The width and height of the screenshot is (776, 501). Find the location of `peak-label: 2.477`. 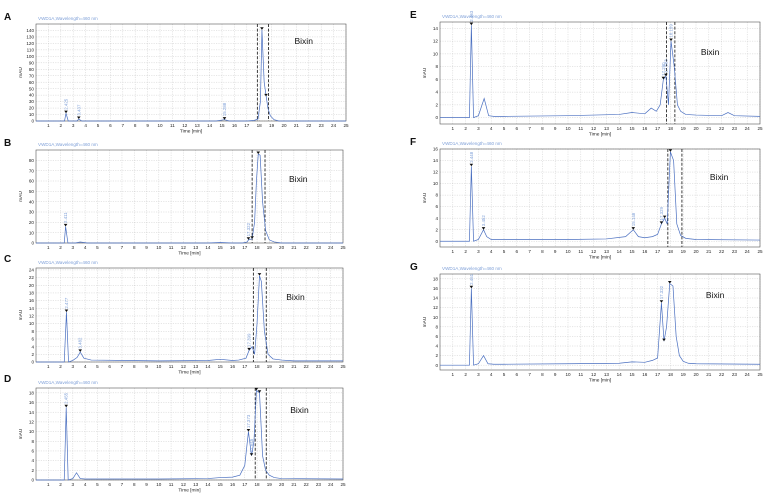

peak-label: 2.477 is located at coordinates (66, 303).